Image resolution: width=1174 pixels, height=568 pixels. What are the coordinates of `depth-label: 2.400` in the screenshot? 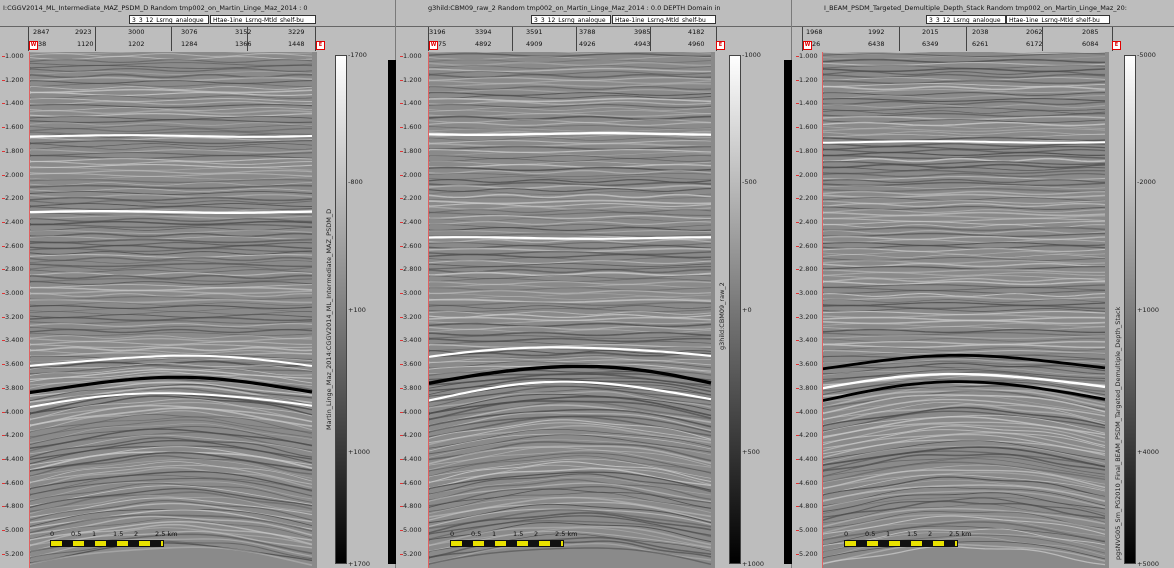 It's located at (14, 221).